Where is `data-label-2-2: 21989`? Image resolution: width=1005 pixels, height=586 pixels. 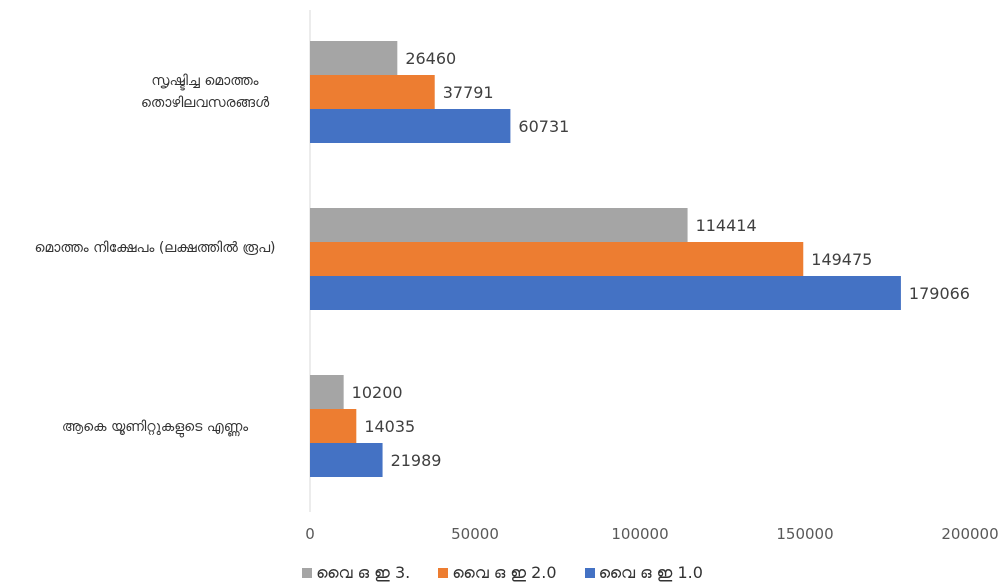 data-label-2-2: 21989 is located at coordinates (416, 460).